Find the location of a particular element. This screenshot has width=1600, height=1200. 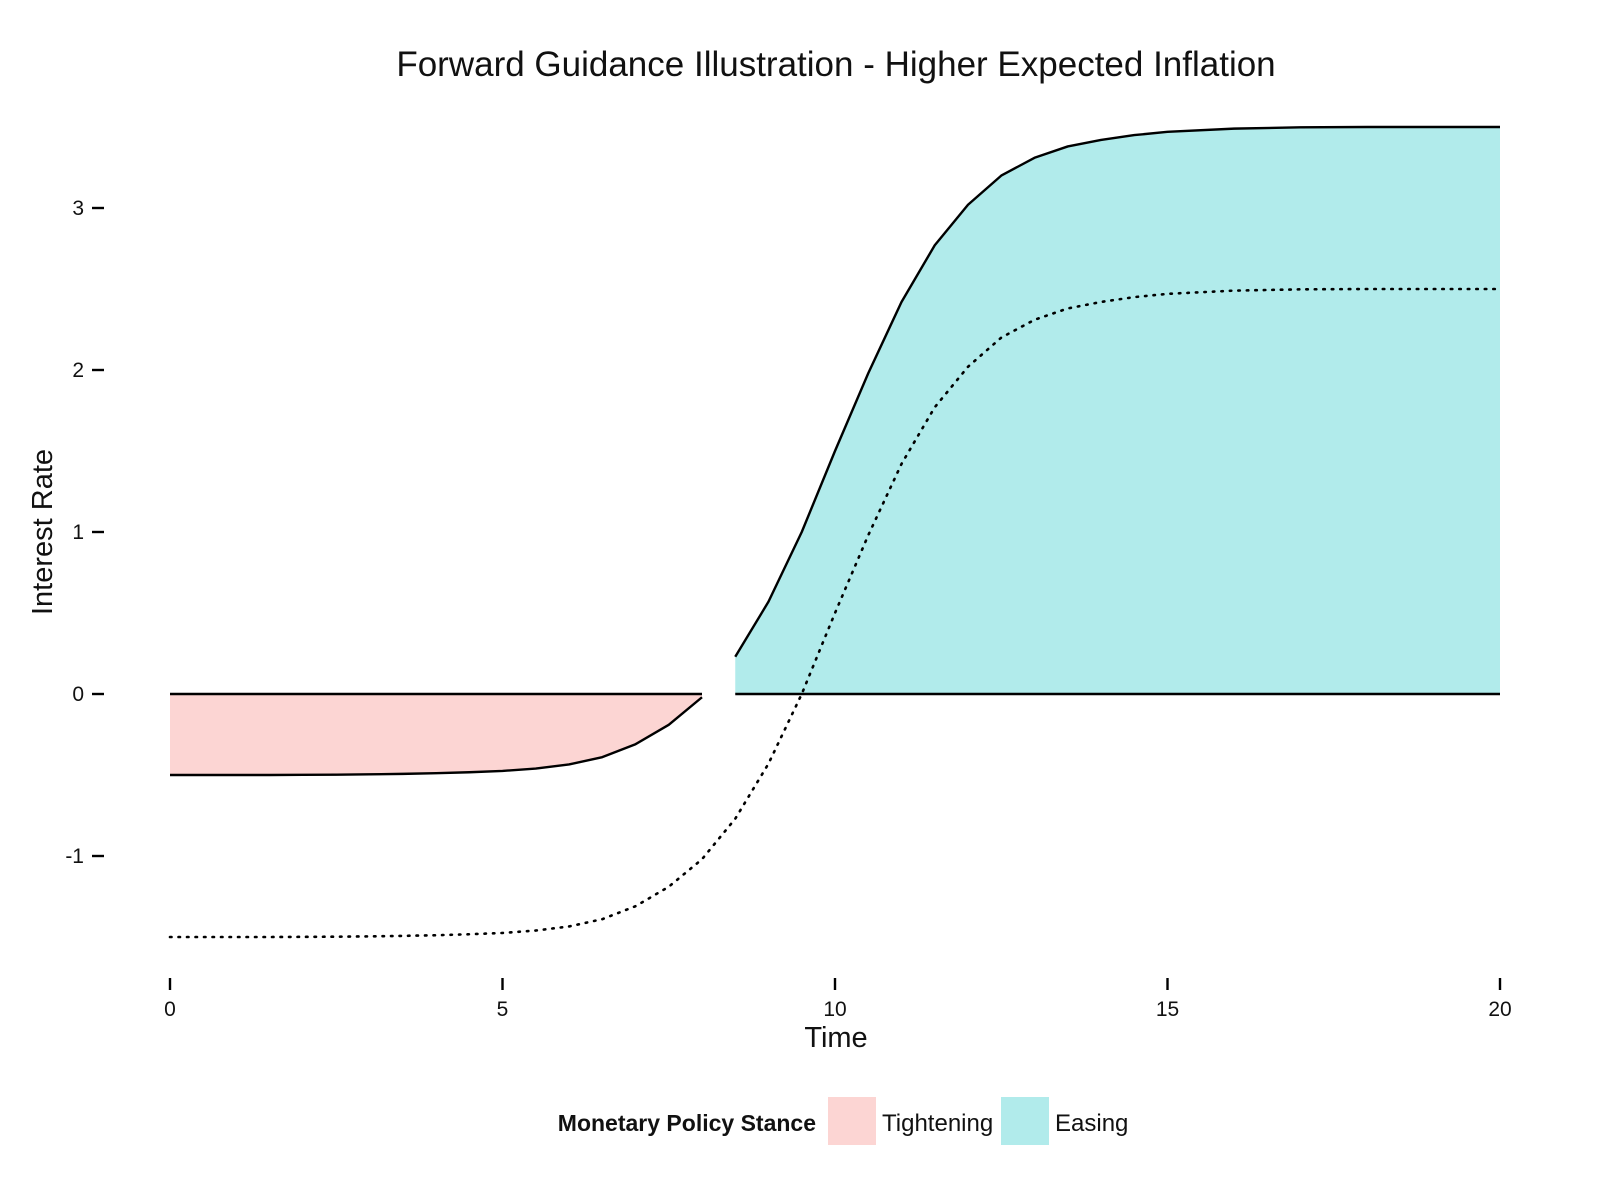

y-tick-label-2: 2 is located at coordinates (78, 370).